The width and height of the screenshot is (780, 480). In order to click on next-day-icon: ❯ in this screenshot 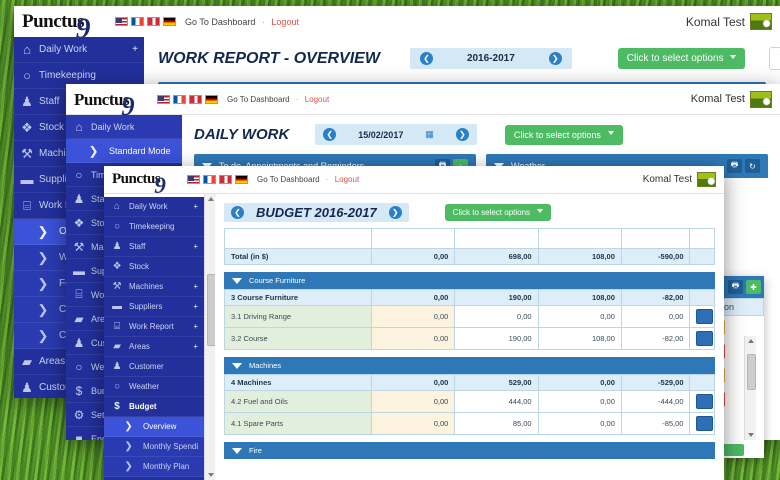, I will do `click(462, 134)`.